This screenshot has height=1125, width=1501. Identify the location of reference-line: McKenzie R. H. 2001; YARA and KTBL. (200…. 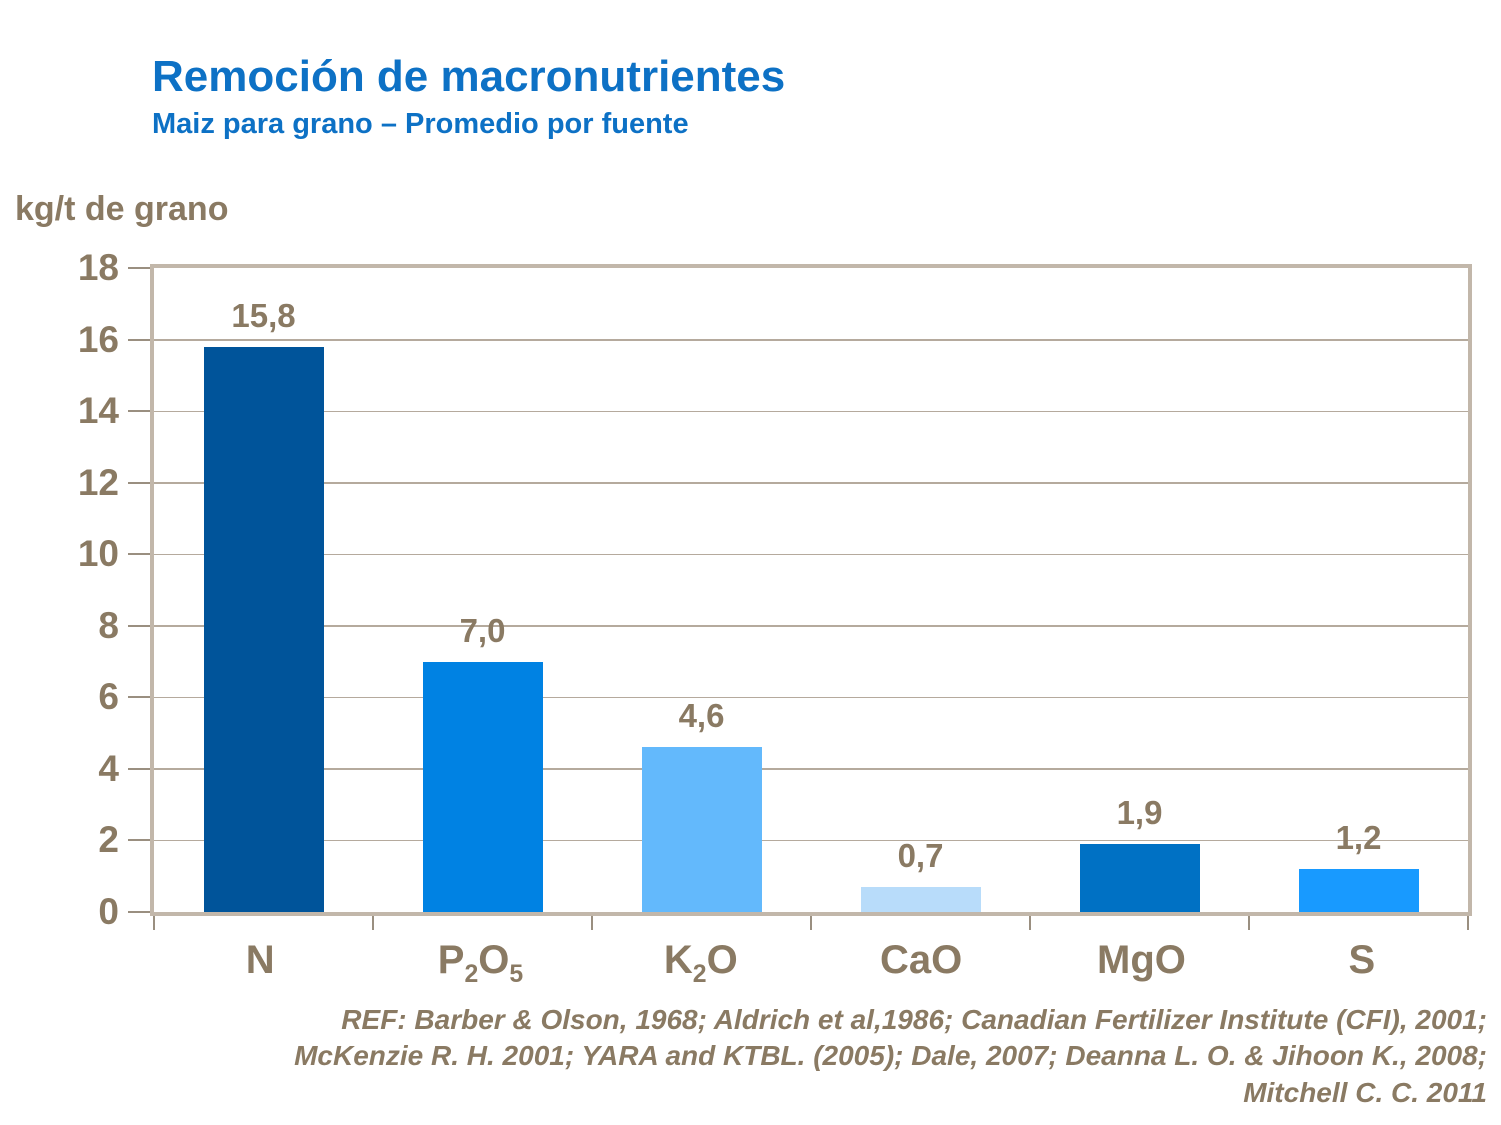
(890, 1056).